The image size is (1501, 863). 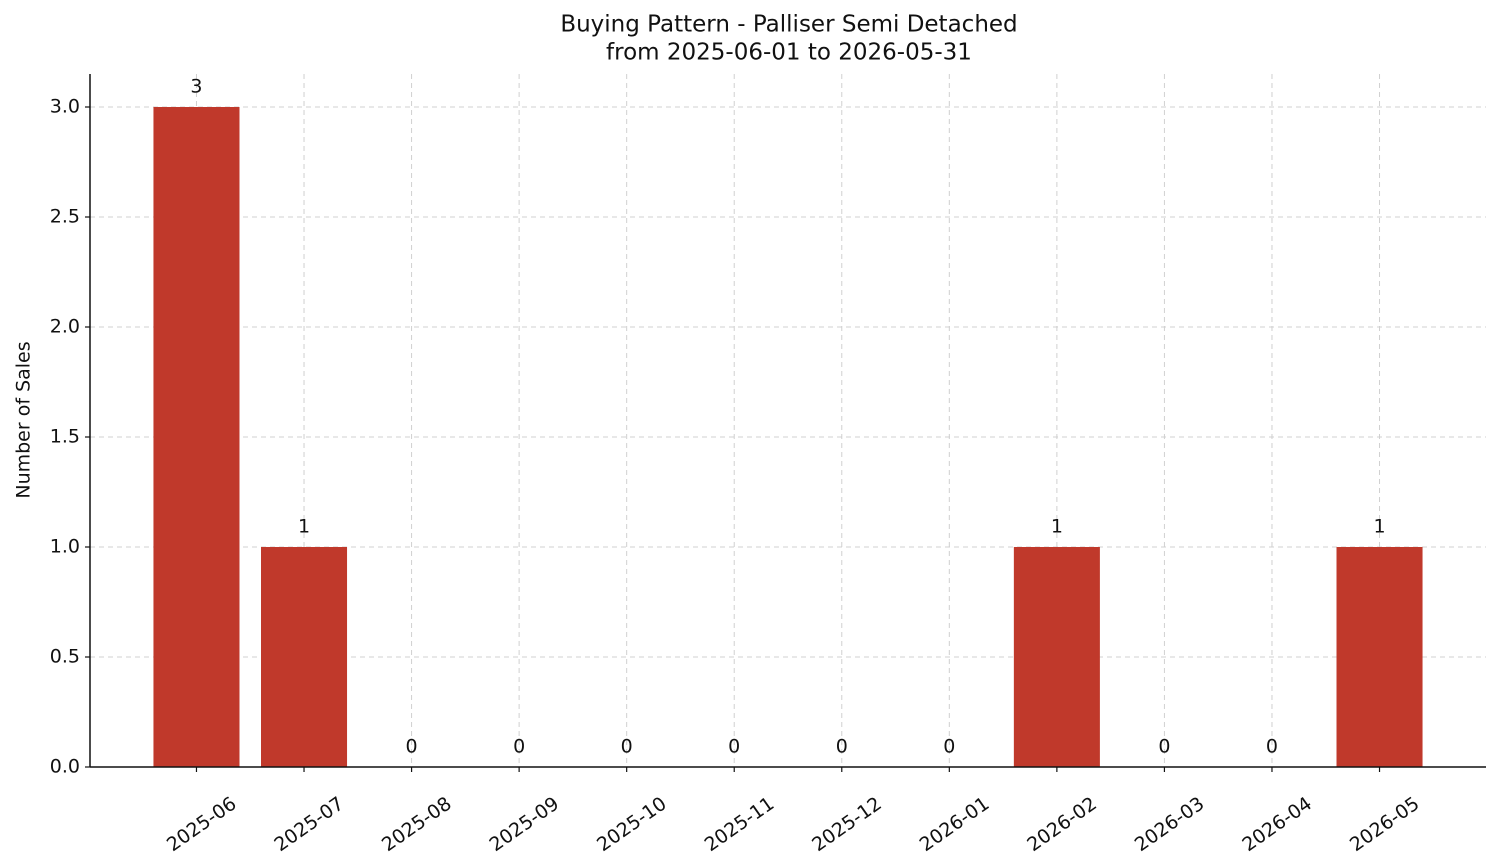 What do you see at coordinates (417, 825) in the screenshot?
I see `x-tick-label: 2025-08` at bounding box center [417, 825].